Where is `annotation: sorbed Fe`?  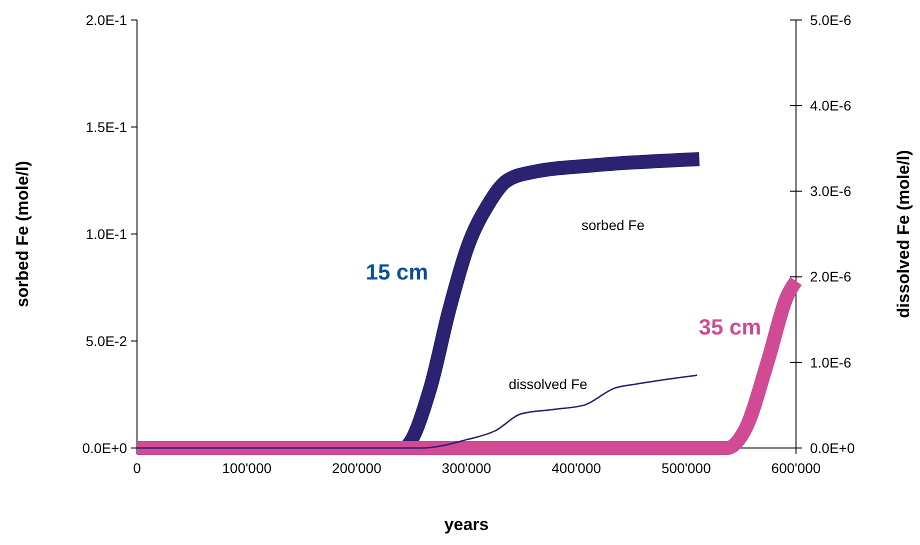 annotation: sorbed Fe is located at coordinates (613, 224).